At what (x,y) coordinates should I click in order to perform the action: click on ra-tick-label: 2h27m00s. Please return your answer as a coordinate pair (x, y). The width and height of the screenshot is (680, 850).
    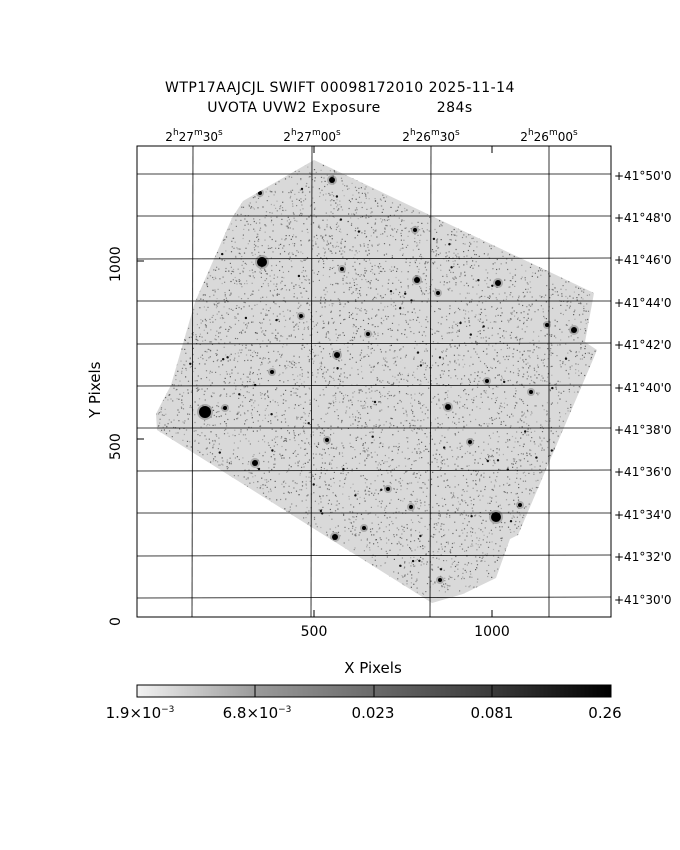
    Looking at the image, I should click on (312, 136).